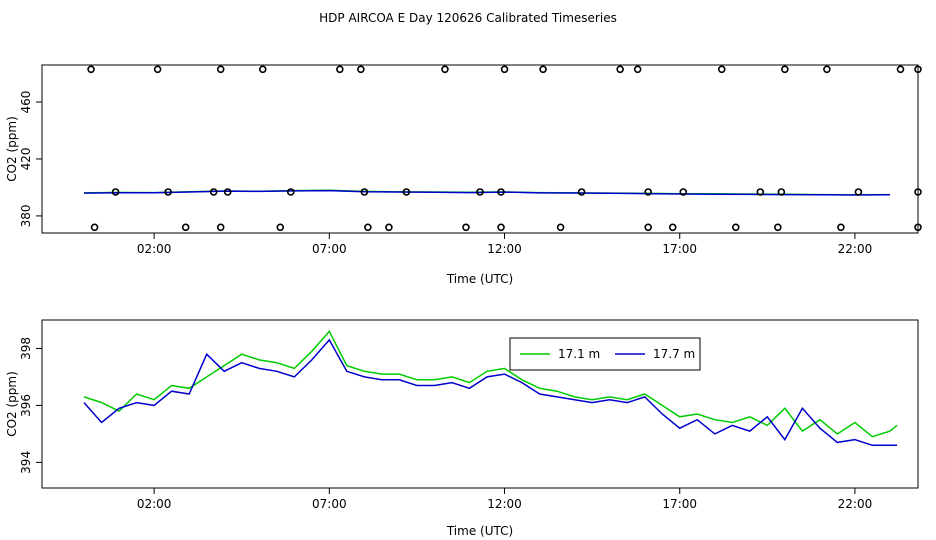  I want to click on y-tick-label: 460, so click(26, 102).